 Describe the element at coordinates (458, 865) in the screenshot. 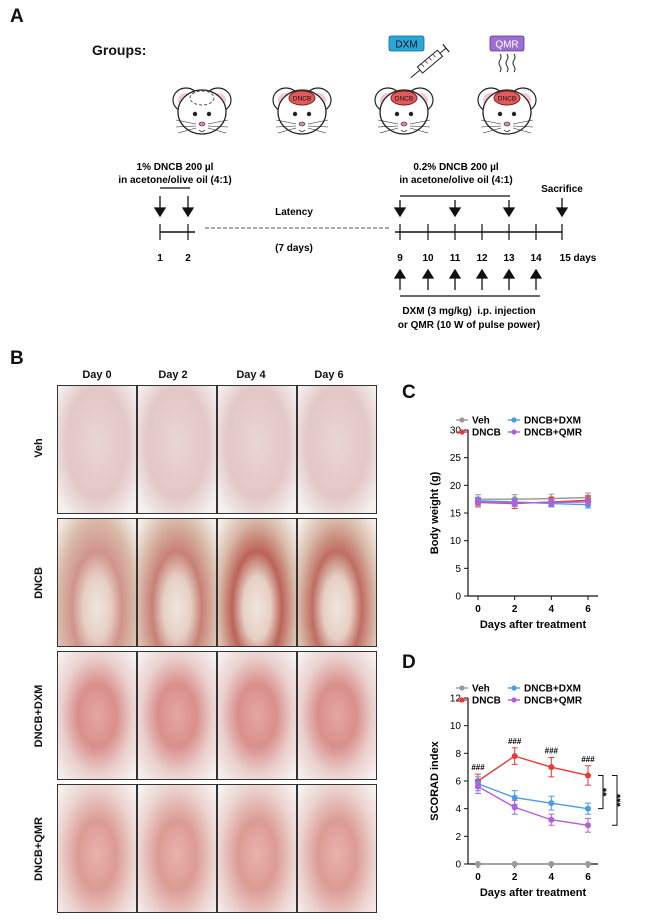

I see `y-tick-label: 0` at that location.